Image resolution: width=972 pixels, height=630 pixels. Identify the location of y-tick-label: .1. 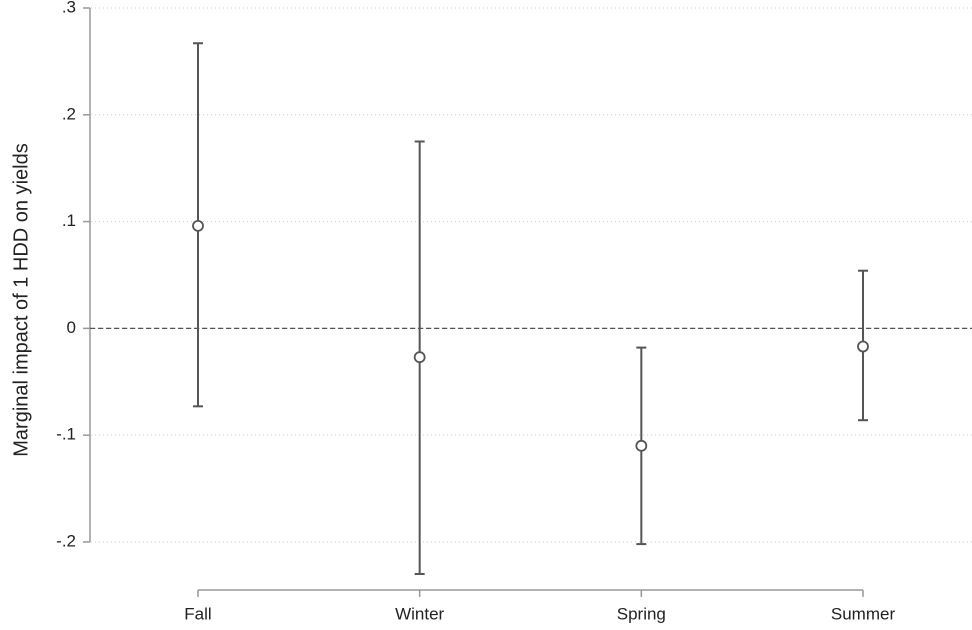
(69, 220).